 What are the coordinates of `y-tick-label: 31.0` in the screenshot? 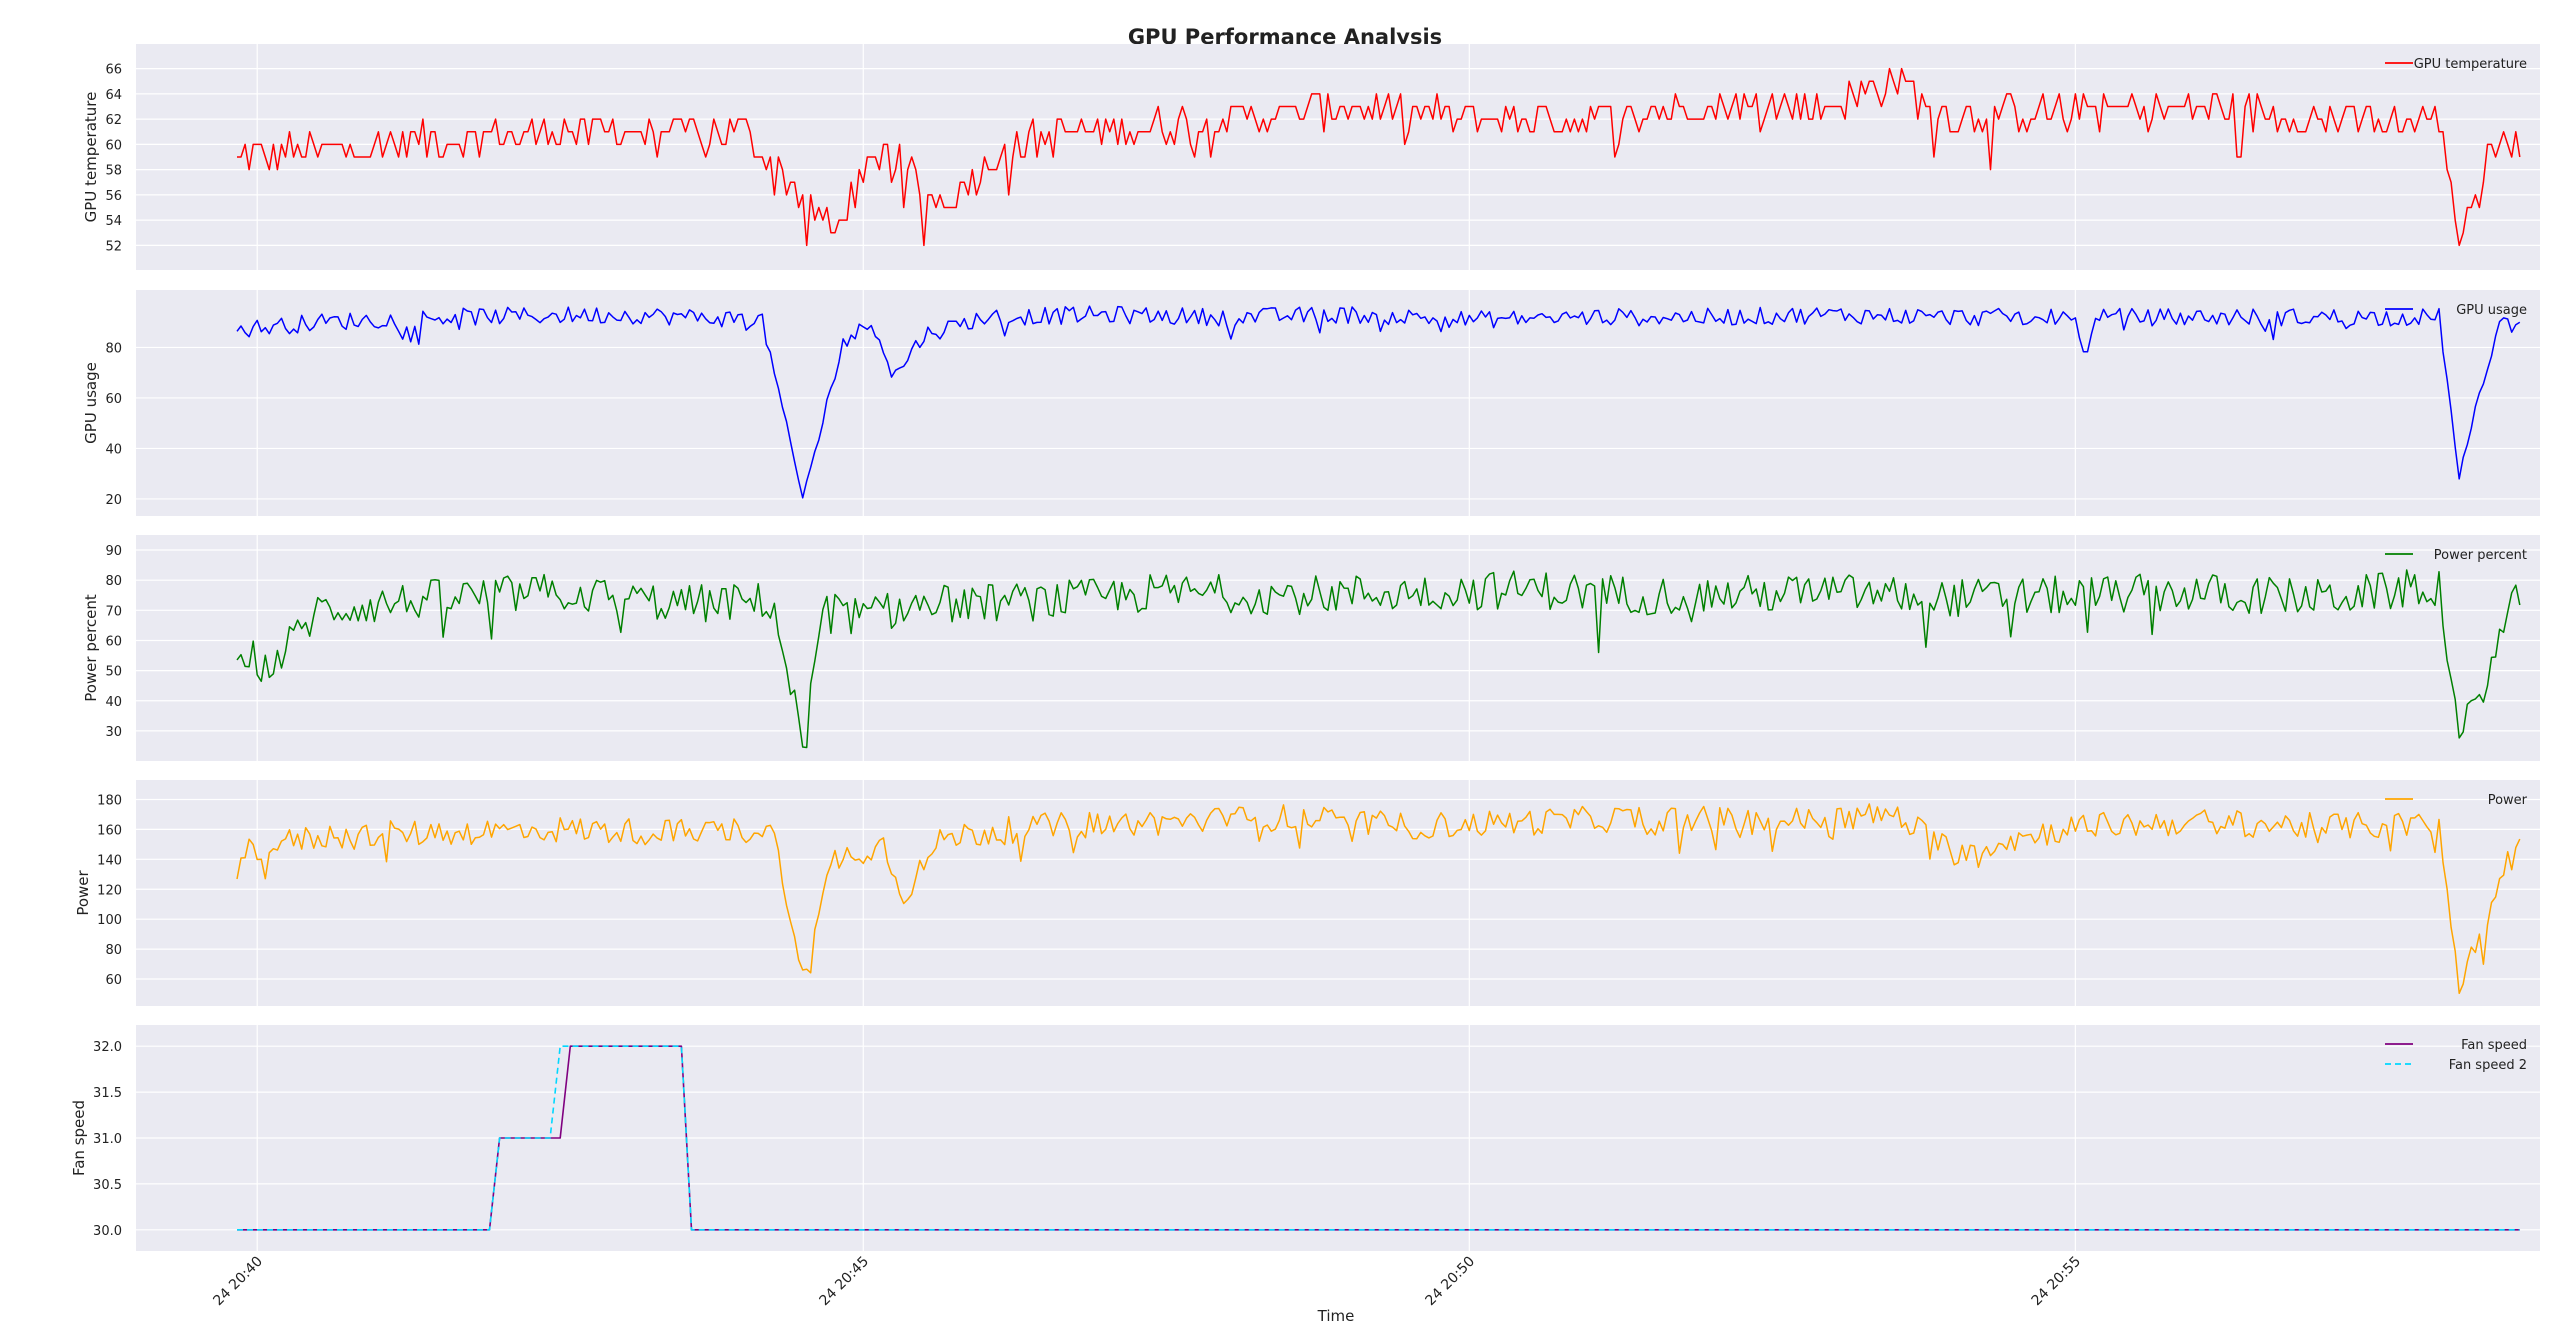 It's located at (107, 1139).